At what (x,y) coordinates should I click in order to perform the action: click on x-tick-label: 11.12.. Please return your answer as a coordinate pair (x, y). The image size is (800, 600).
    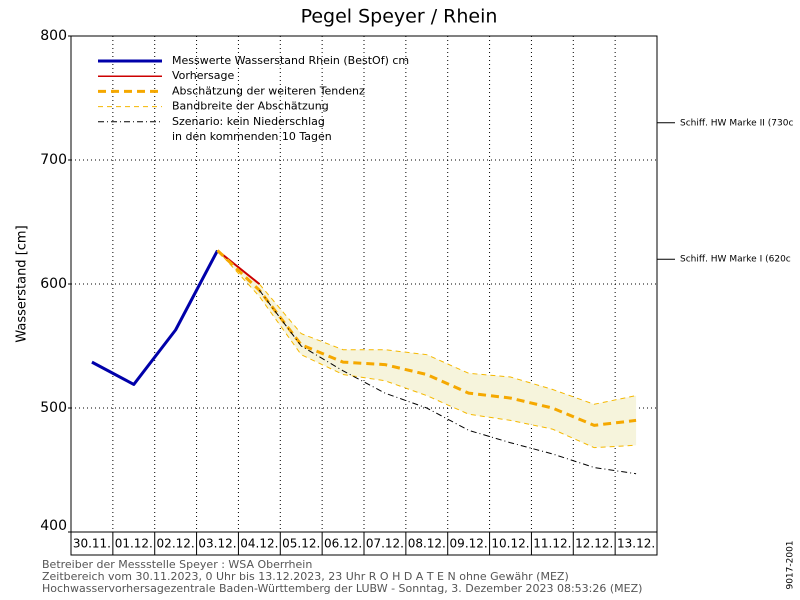
    Looking at the image, I should click on (552, 544).